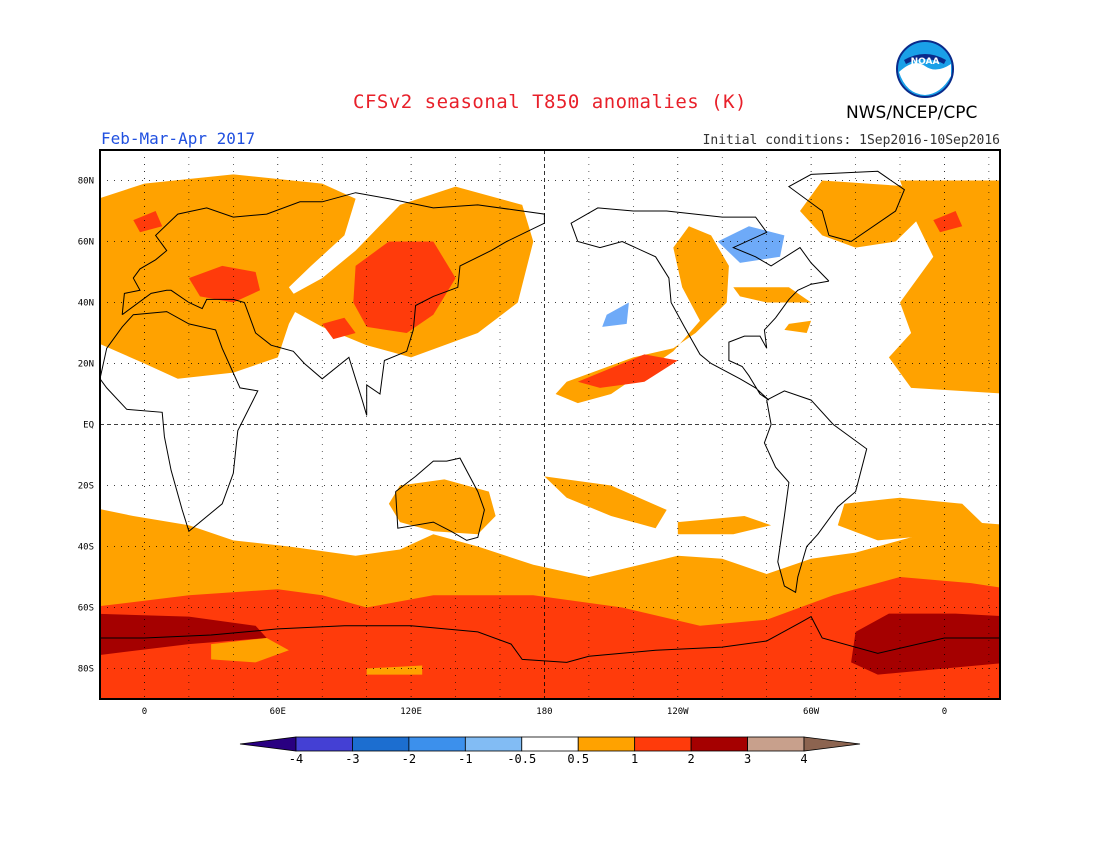  I want to click on scandinavia-hotspot-repeat, so click(948, 222).